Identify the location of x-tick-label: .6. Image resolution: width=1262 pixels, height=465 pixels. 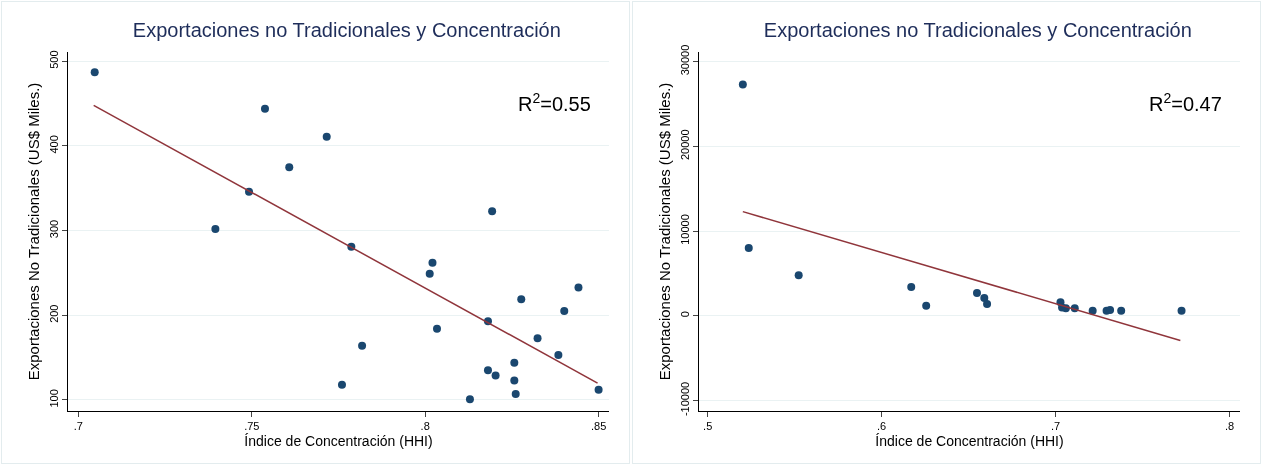
(882, 426).